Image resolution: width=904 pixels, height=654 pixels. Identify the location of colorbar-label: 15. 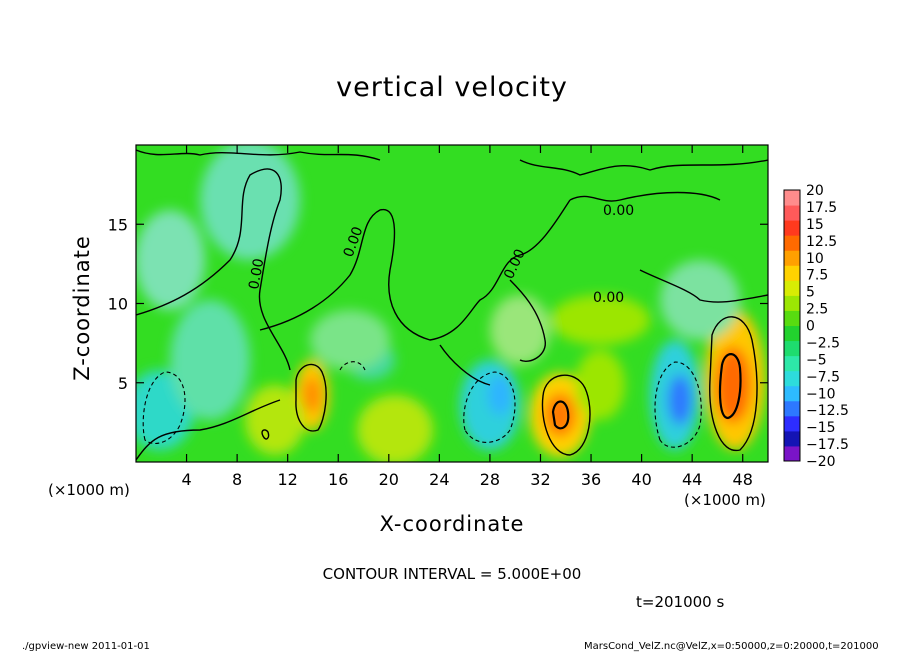
(815, 225).